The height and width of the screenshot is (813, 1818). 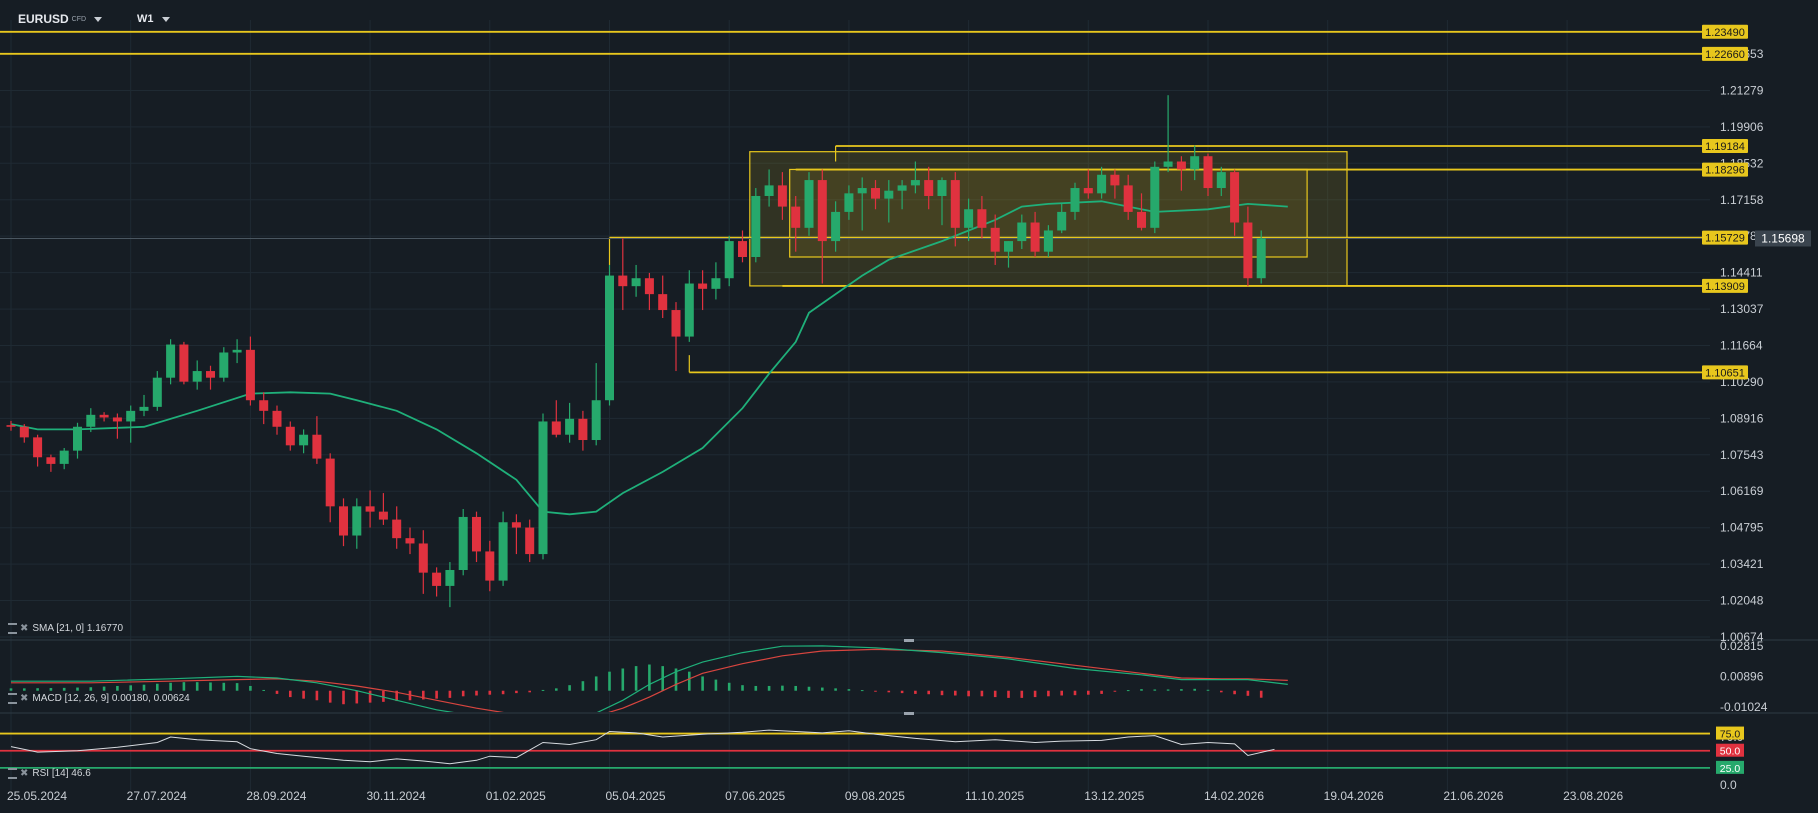 What do you see at coordinates (1730, 750) in the screenshot?
I see `rsi-level-badge: 50.0` at bounding box center [1730, 750].